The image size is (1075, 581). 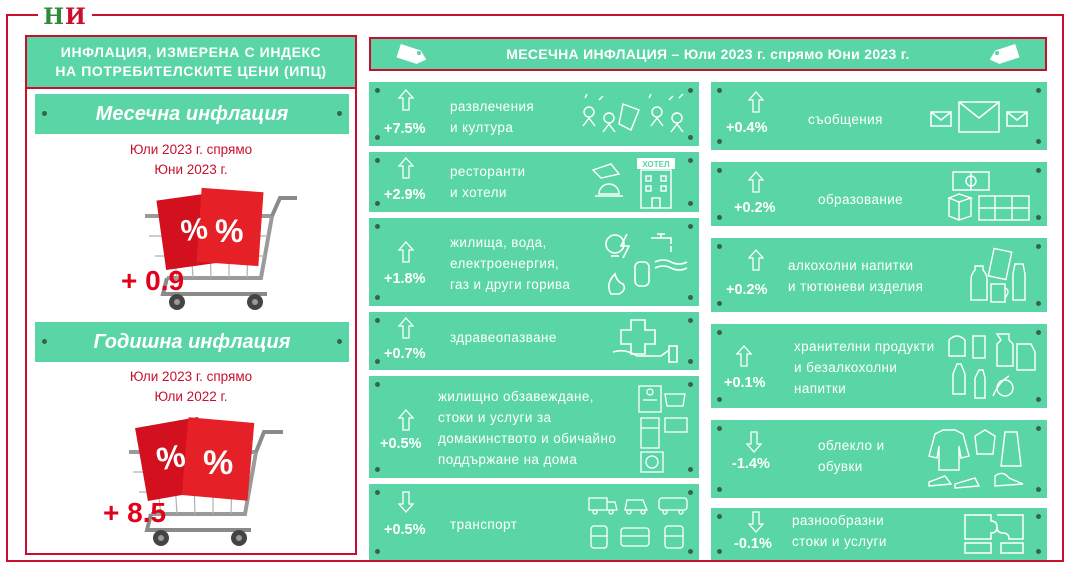 What do you see at coordinates (846, 367) in the screenshot?
I see `category-label-line: и безалкохолни` at bounding box center [846, 367].